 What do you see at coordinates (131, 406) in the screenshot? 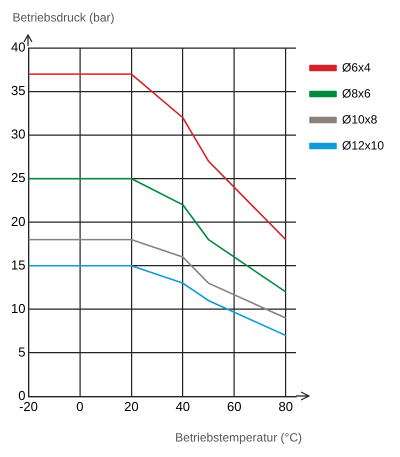
I see `x-tick-label: 20` at bounding box center [131, 406].